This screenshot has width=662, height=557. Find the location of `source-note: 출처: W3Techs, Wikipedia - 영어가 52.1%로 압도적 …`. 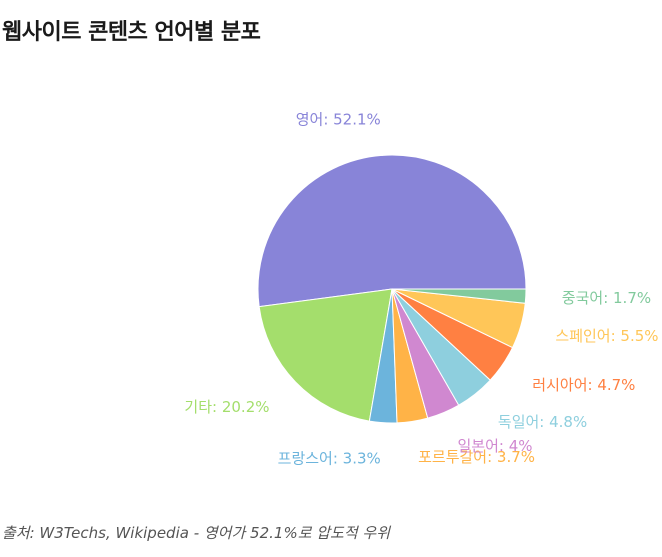

source-note: 출처: W3Techs, Wikipedia - 영어가 52.1%로 압도적 … is located at coordinates (196, 533).